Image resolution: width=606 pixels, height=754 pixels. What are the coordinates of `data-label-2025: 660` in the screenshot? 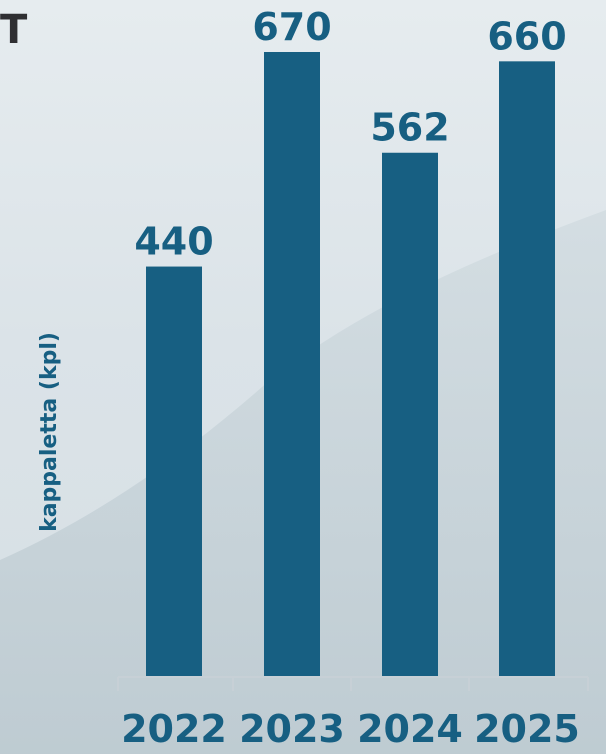 It's located at (526, 36).